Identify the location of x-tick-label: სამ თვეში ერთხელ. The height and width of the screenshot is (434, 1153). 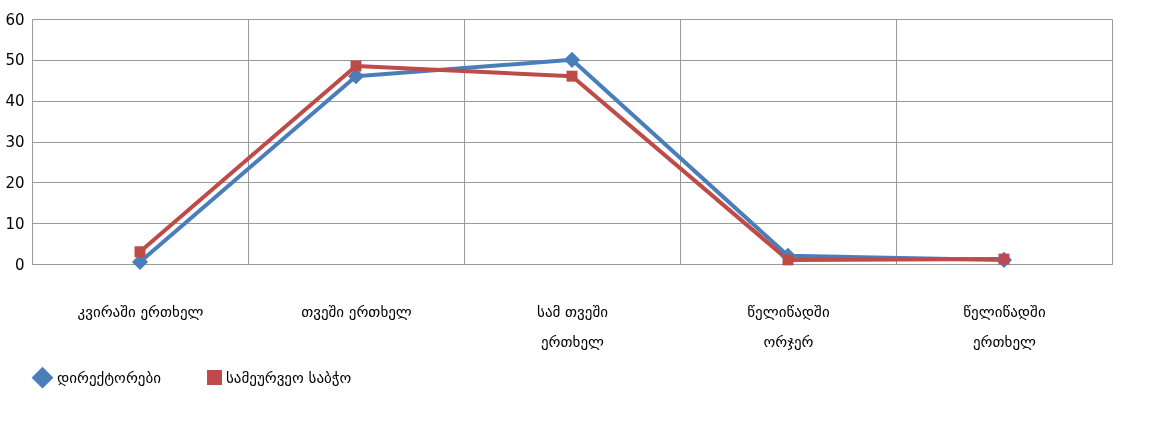
(573, 326).